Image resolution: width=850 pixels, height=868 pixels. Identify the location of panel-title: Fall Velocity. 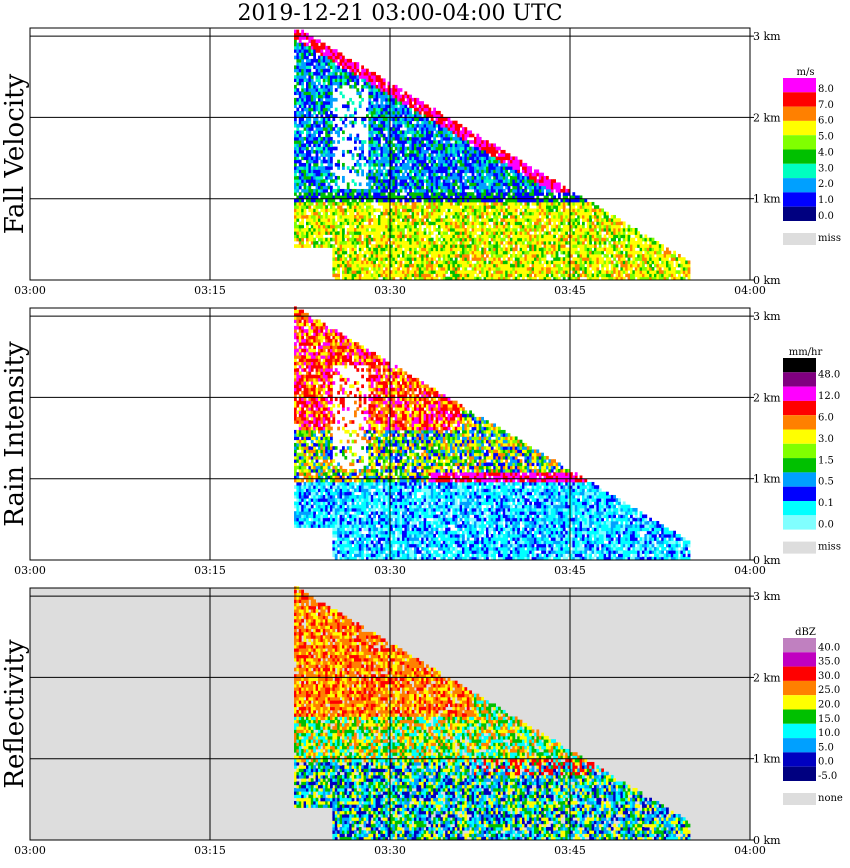
(15, 153).